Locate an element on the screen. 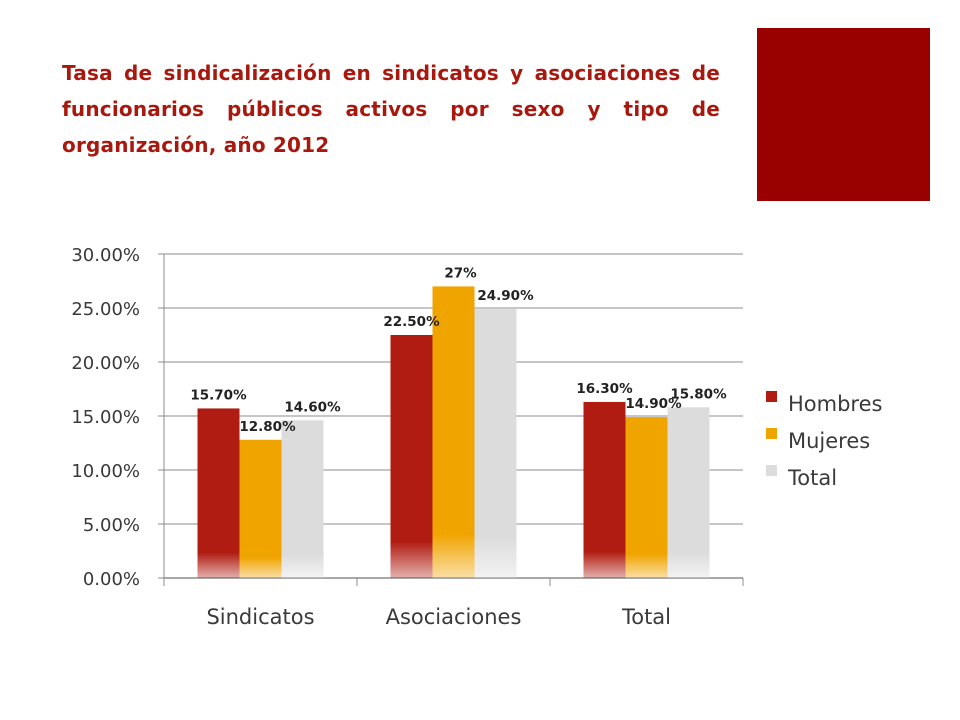  x-category-label: Sindicatos is located at coordinates (260, 617).